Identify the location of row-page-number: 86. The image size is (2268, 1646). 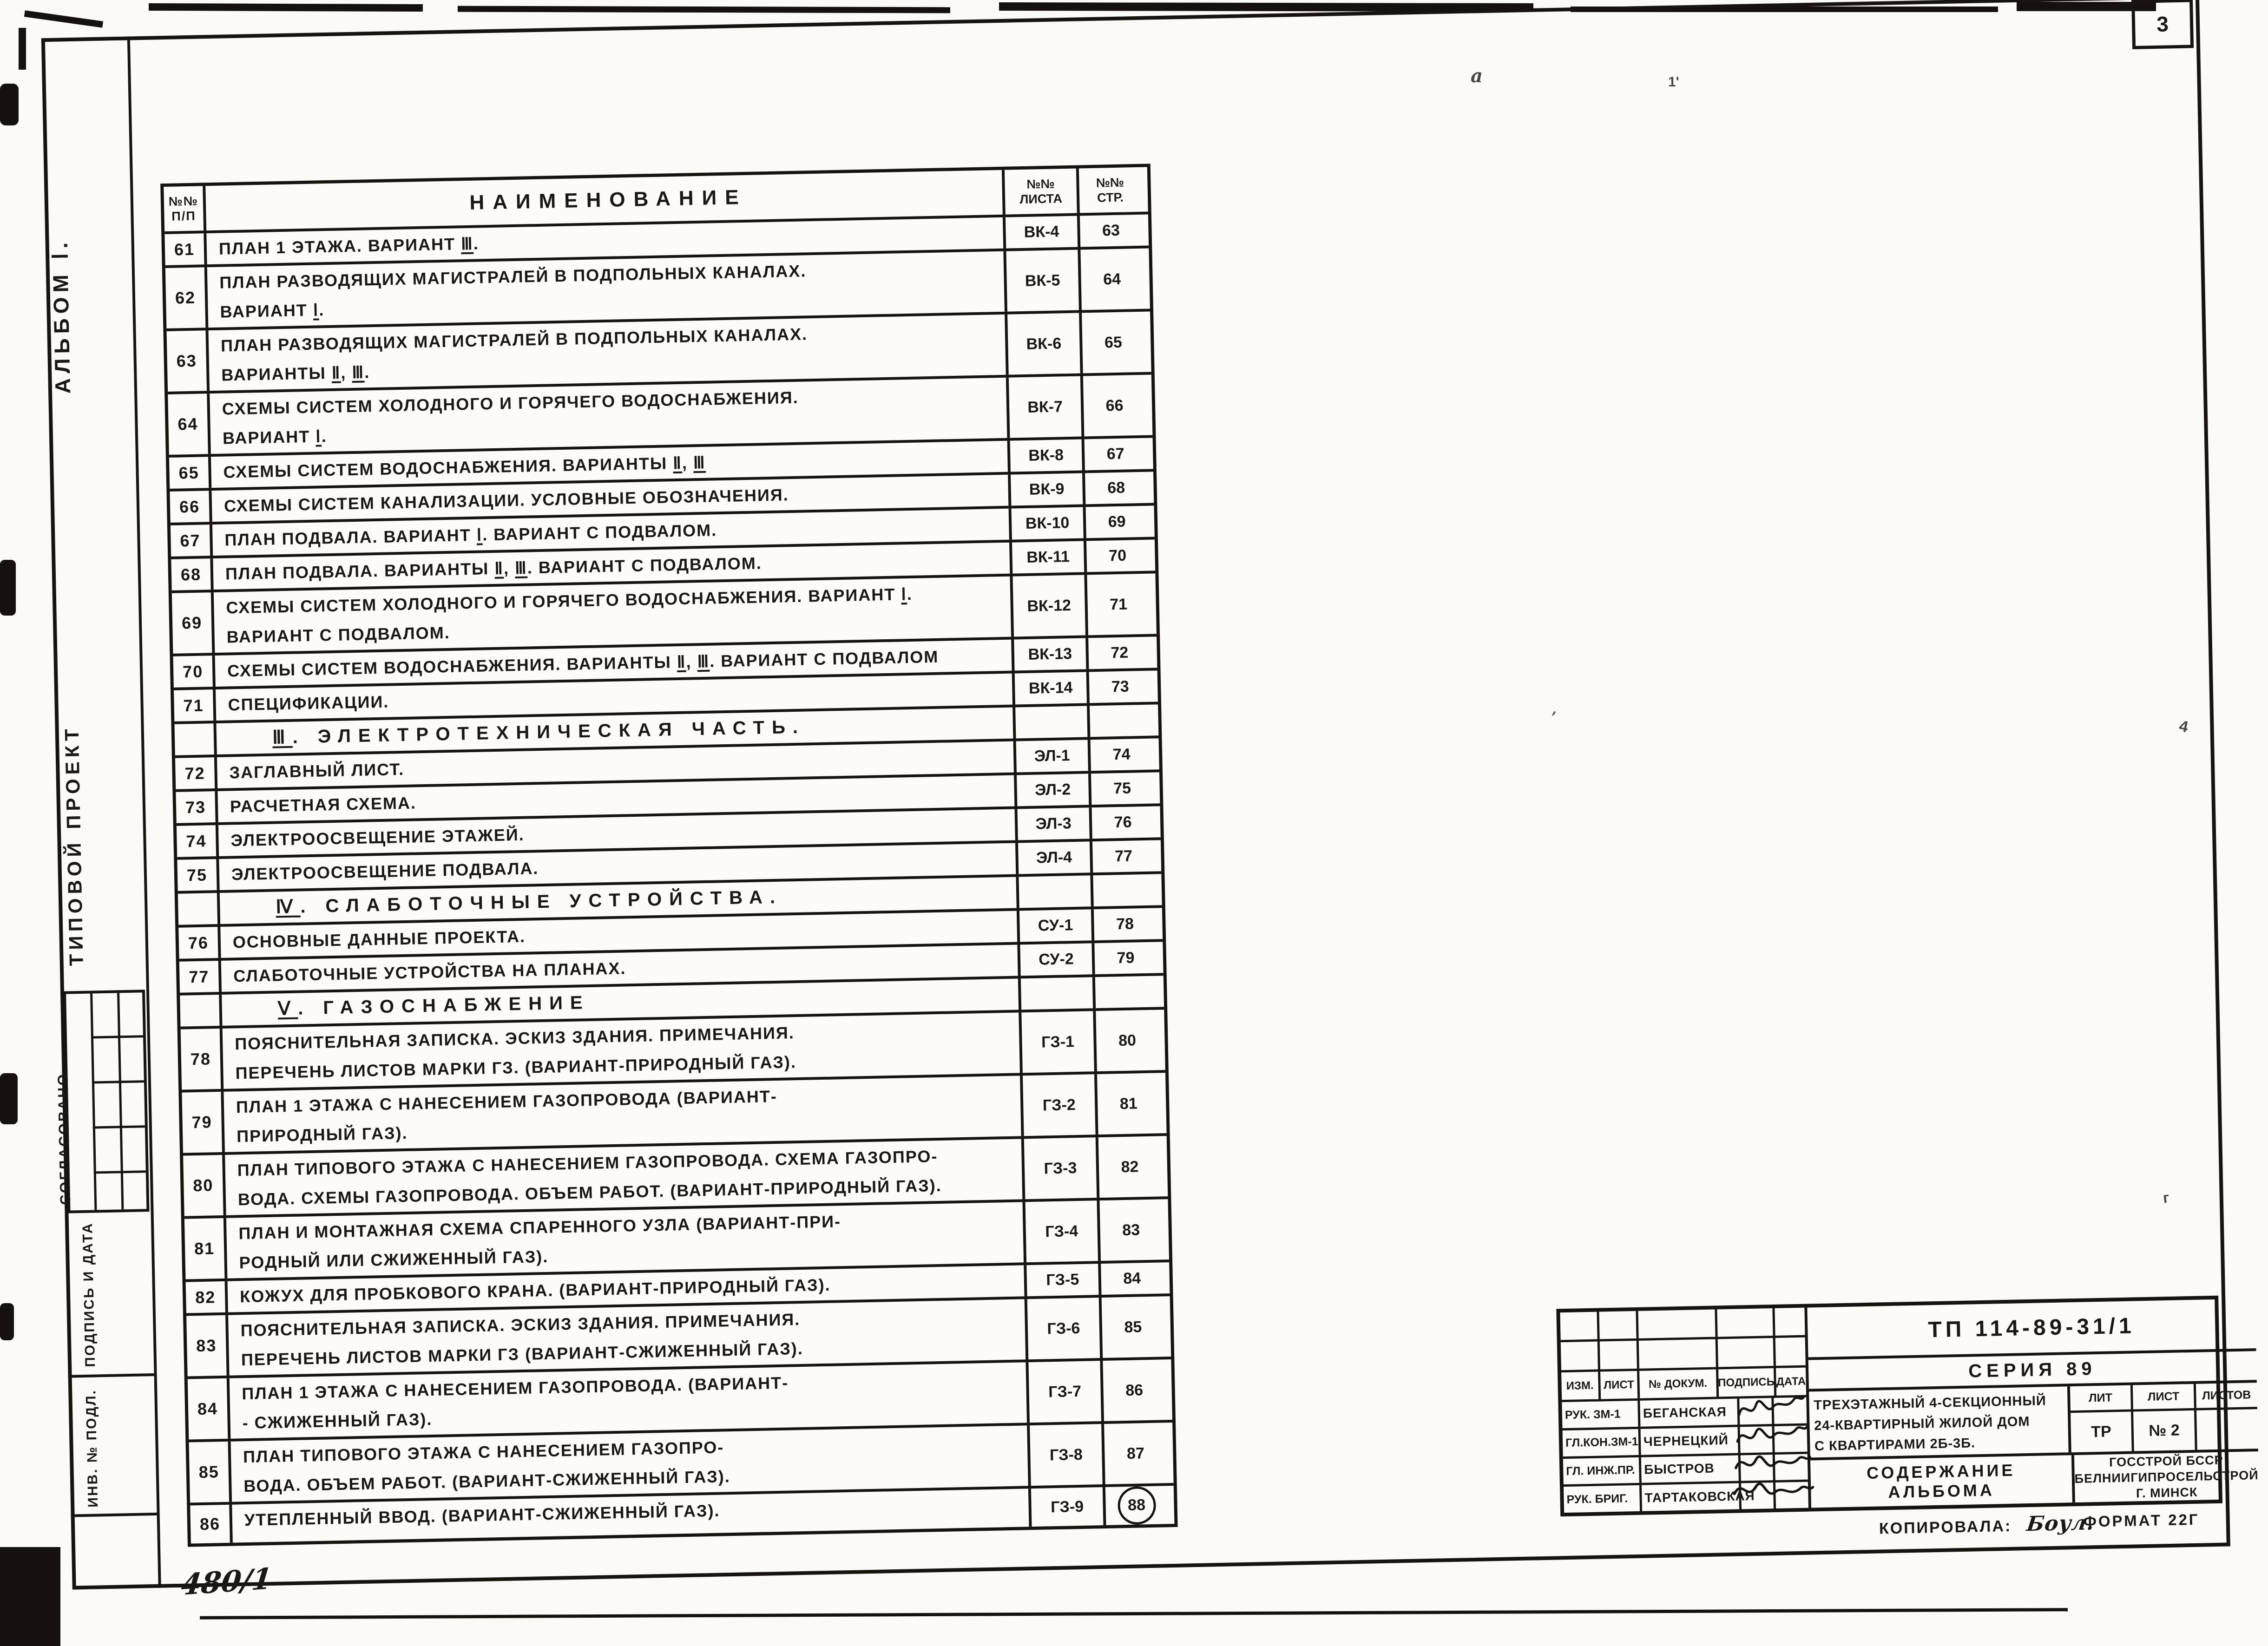
(1134, 1390).